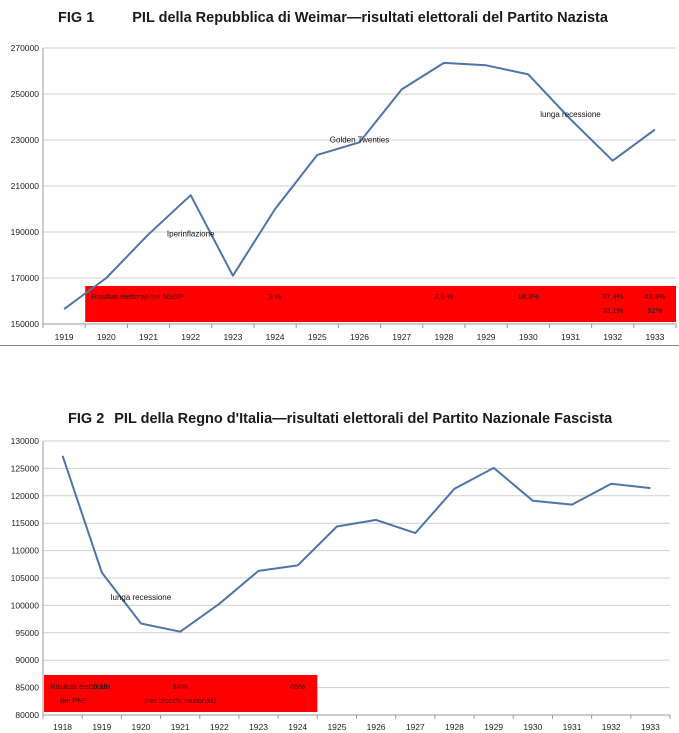 The height and width of the screenshot is (733, 679). What do you see at coordinates (25, 578) in the screenshot?
I see `y-tick-label: 105000` at bounding box center [25, 578].